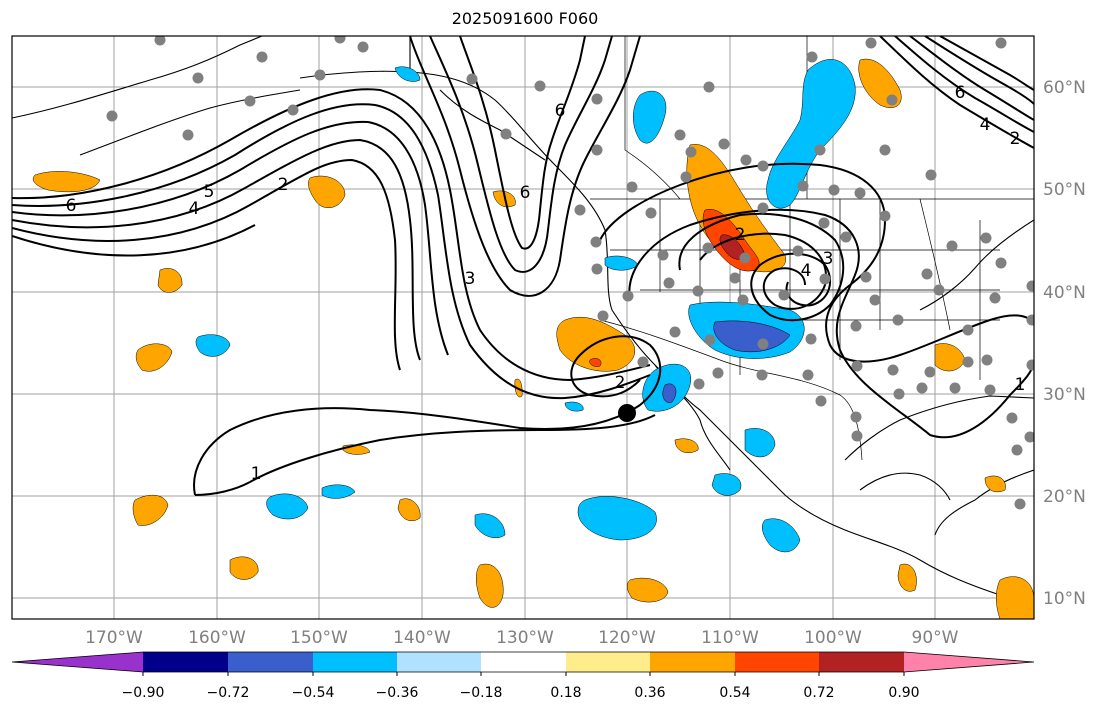 This screenshot has height=712, width=1105. Describe the element at coordinates (627, 638) in the screenshot. I see `svg-text: 120°W` at that location.